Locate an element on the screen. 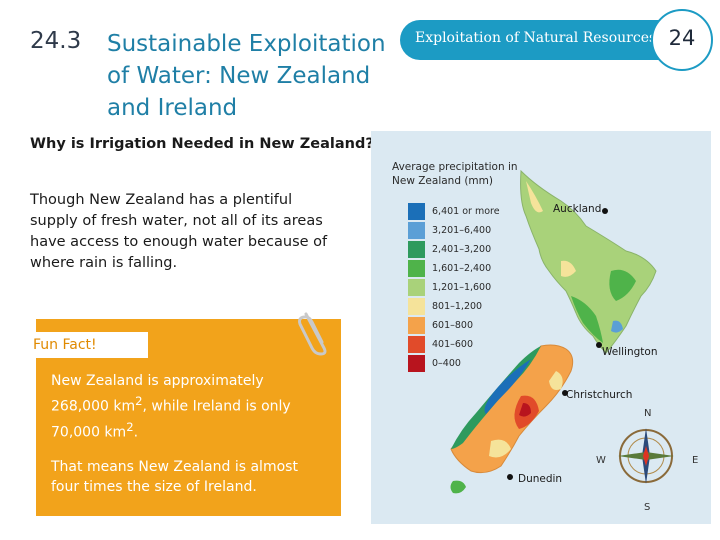  compass-east-label: E is located at coordinates (695, 460).